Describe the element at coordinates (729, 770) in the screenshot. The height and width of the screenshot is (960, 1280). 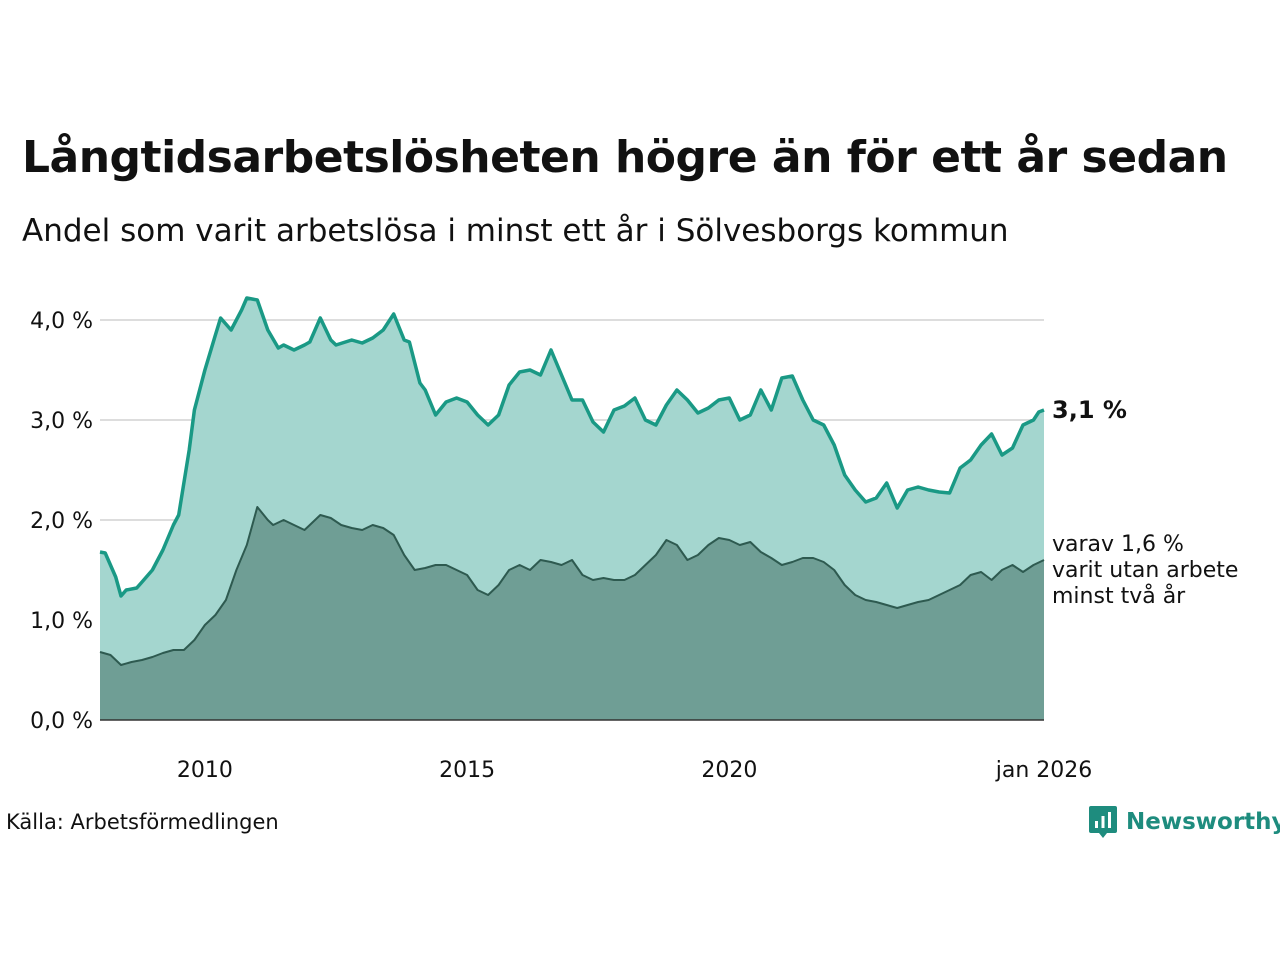
I see `x-tick-label: 2020` at that location.